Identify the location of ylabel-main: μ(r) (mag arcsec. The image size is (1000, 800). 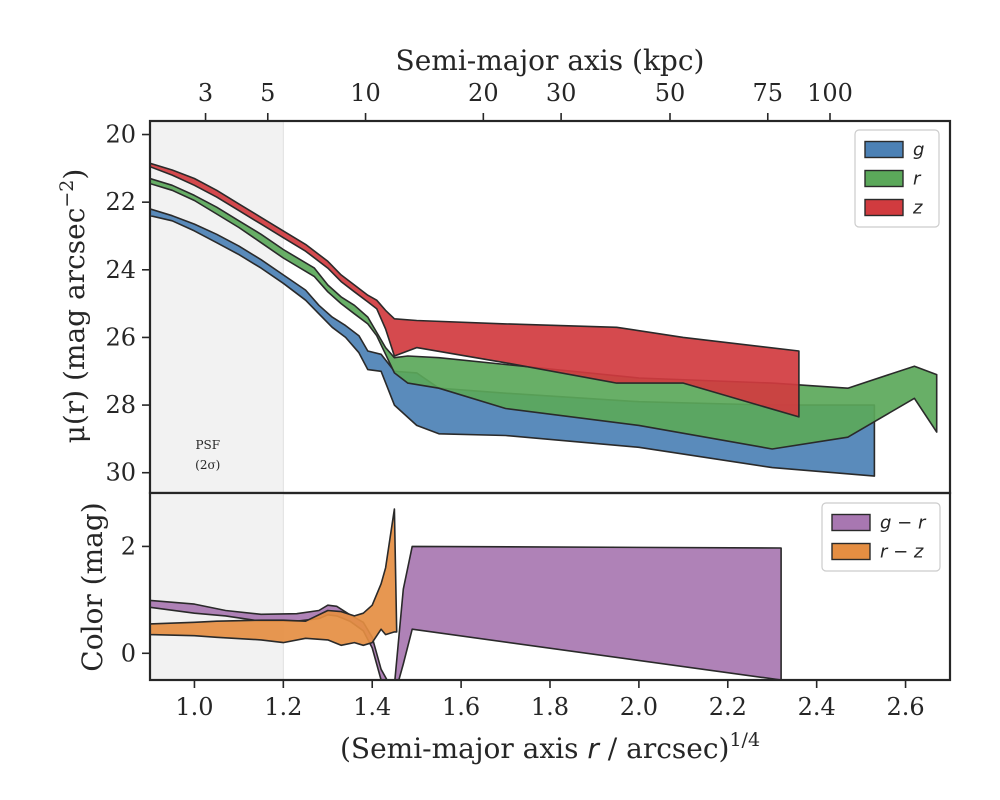
(74, 326).